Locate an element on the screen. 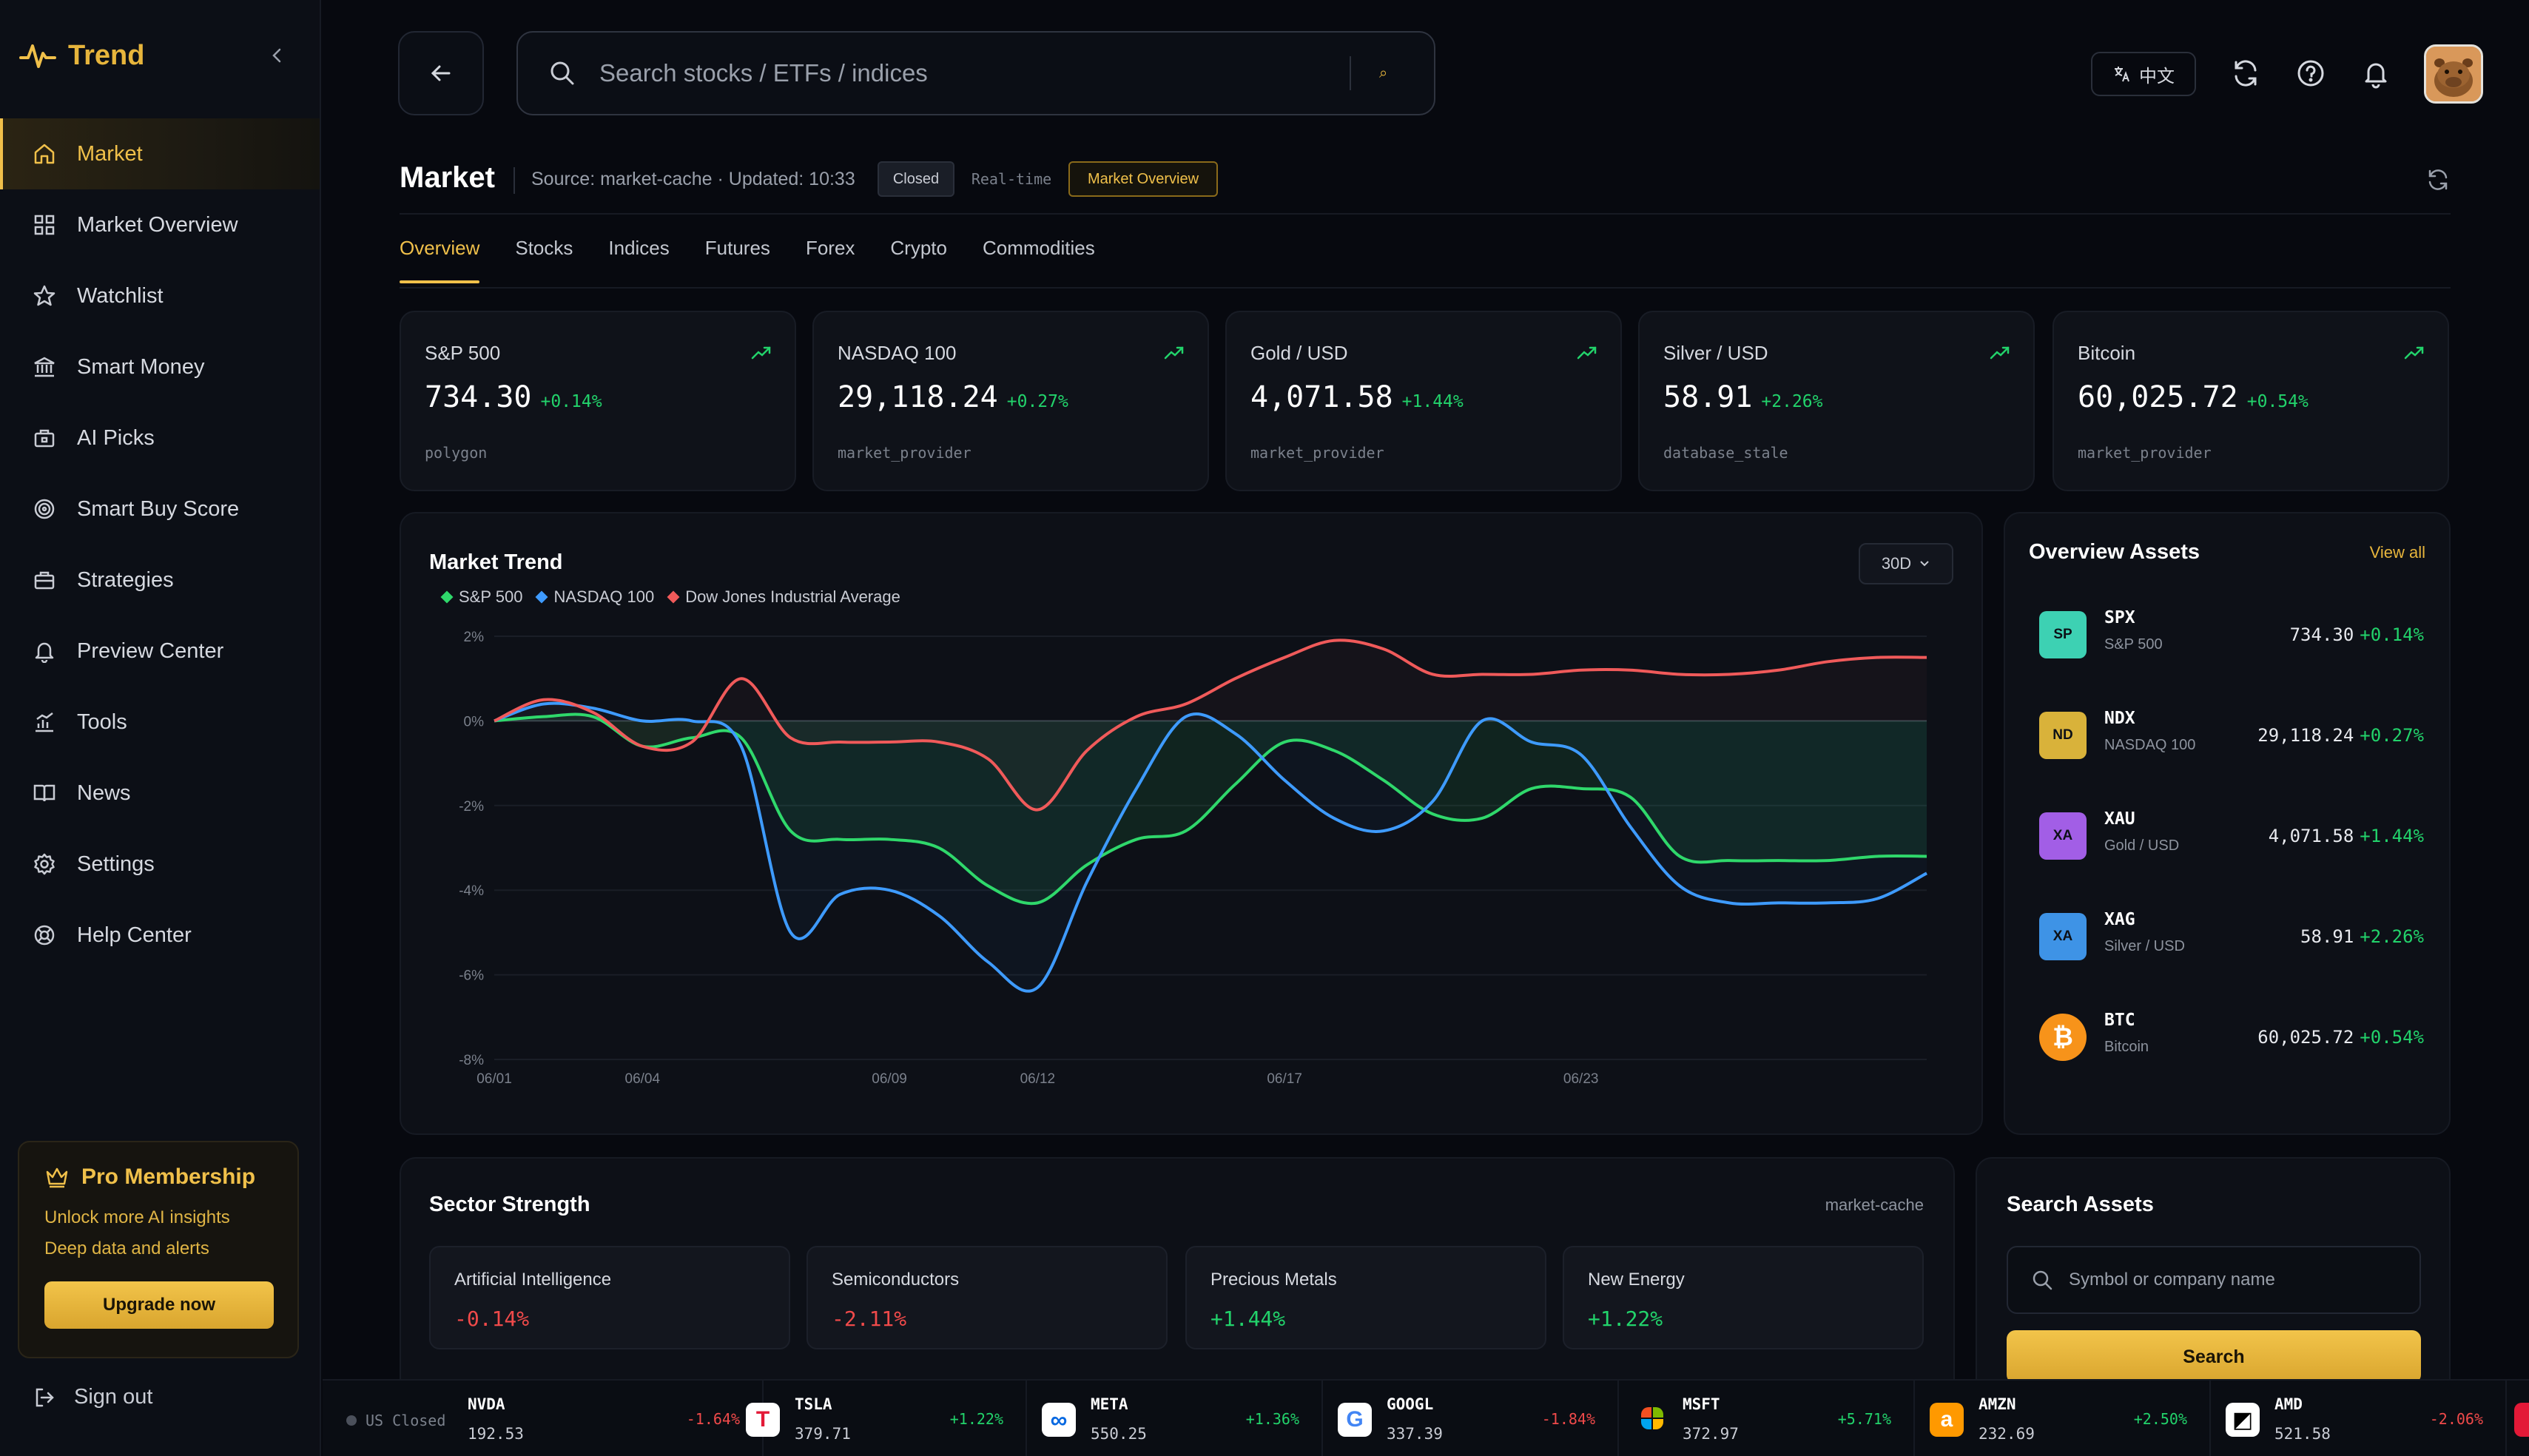 The image size is (2529, 1456). sign-out-label: Sign out is located at coordinates (113, 1397).